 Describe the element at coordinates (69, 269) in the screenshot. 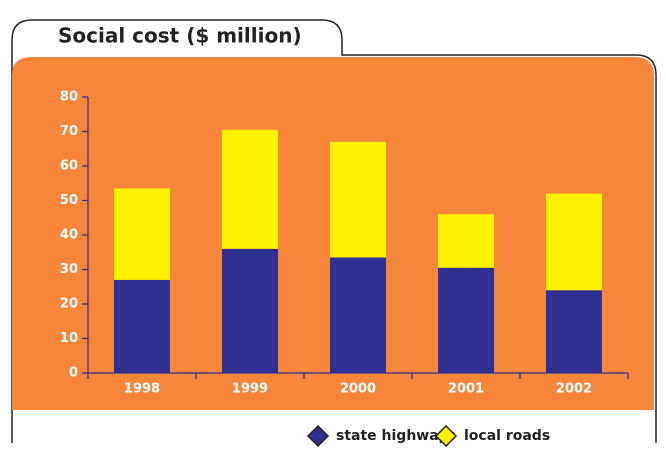

I see `y-tick-label: 30` at that location.